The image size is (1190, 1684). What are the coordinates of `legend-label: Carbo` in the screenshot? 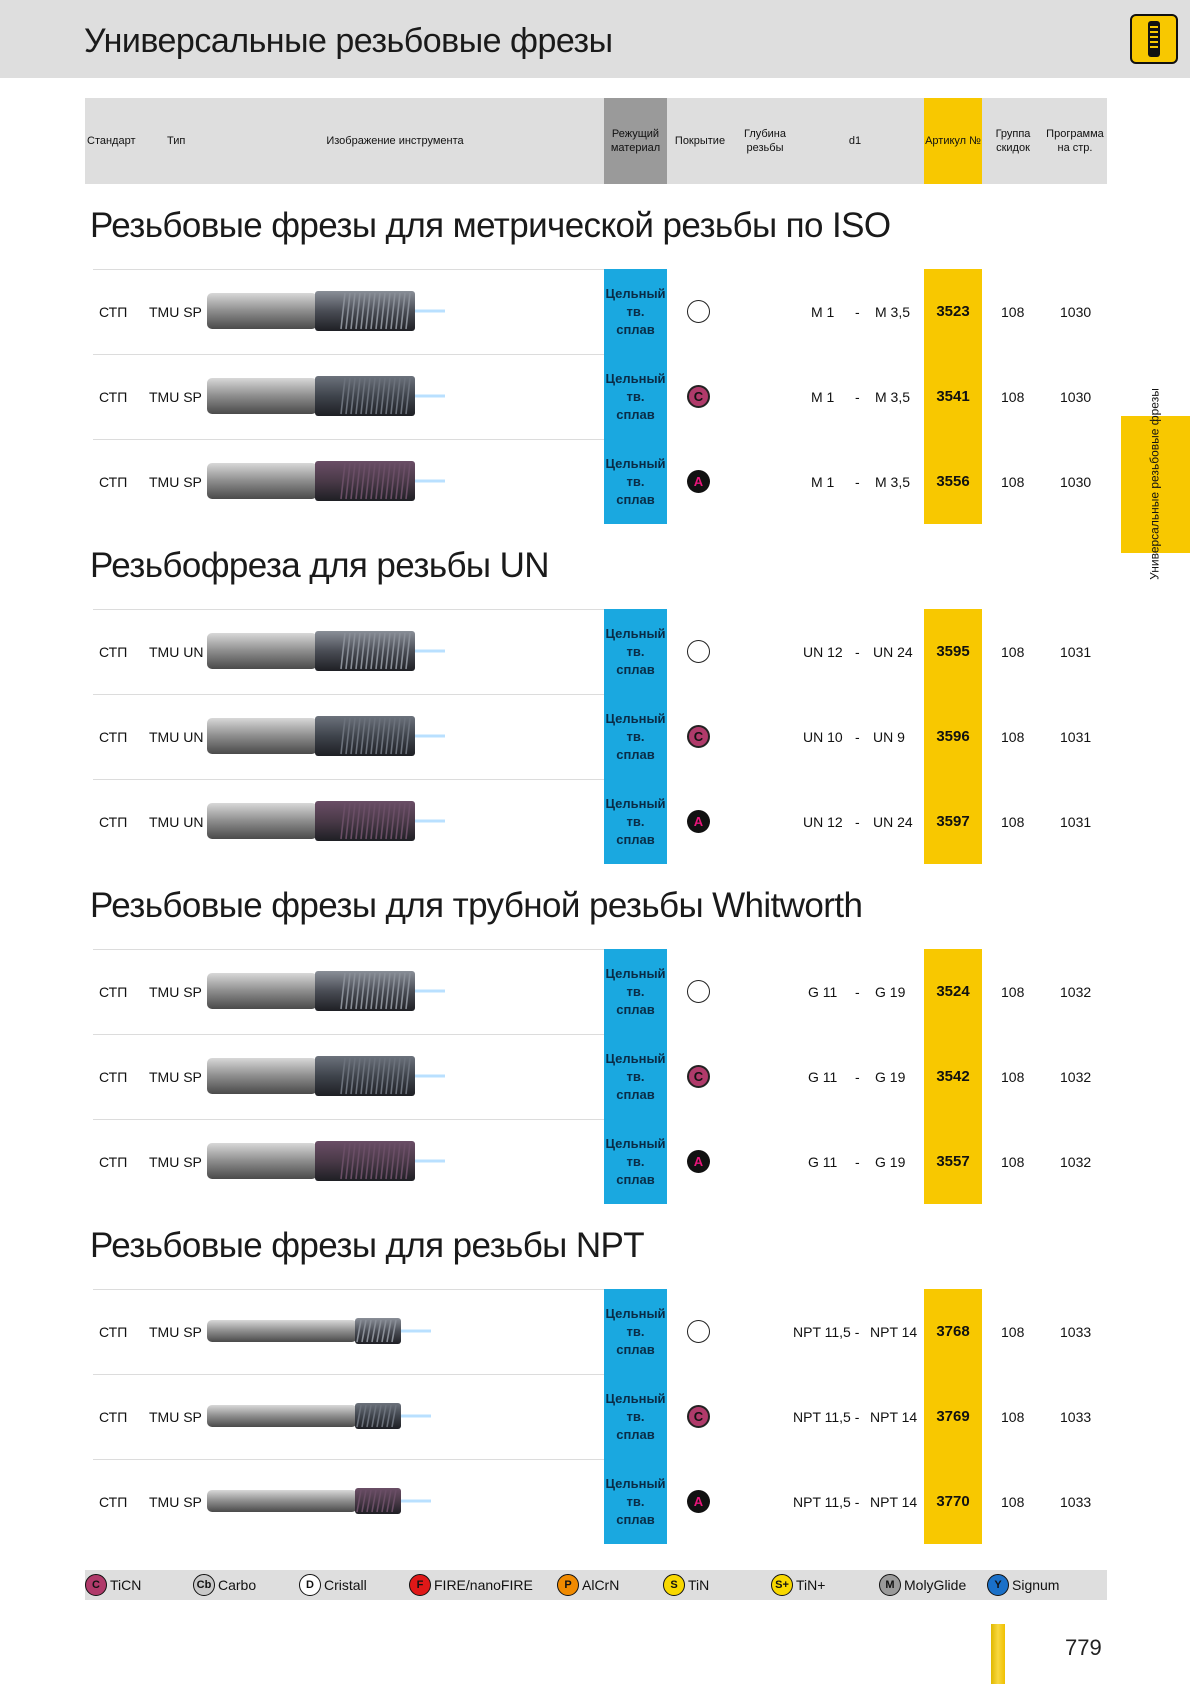 It's located at (237, 1585).